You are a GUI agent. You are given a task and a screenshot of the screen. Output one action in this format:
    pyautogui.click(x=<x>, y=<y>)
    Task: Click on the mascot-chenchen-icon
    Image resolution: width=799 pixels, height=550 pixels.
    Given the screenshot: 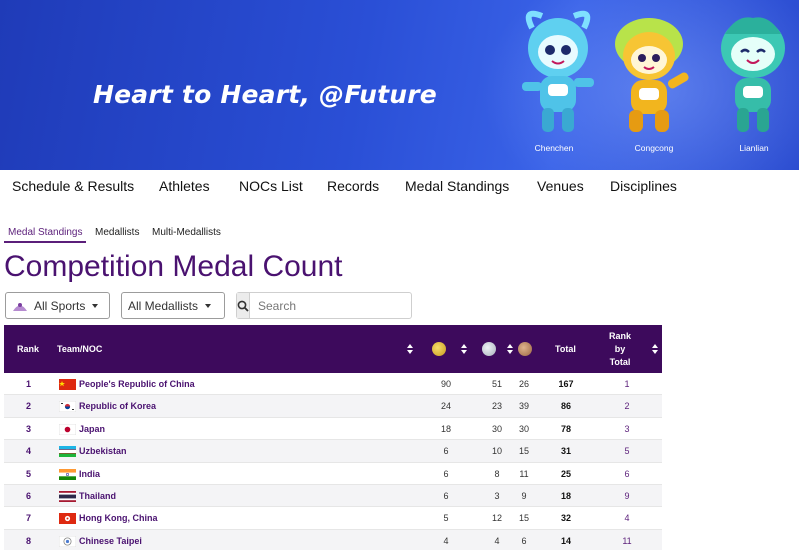 What is the action you would take?
    pyautogui.click(x=558, y=71)
    